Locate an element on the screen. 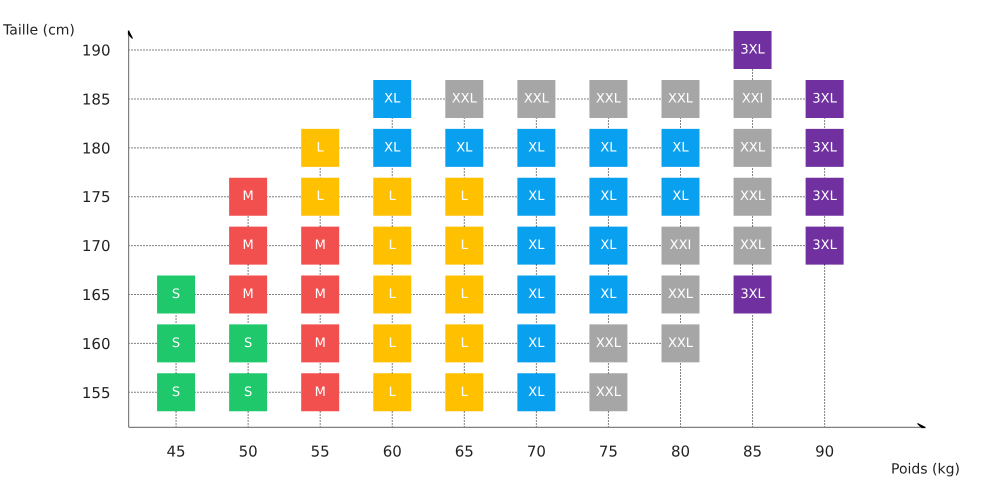  y-tick-label: 160 is located at coordinates (96, 343).